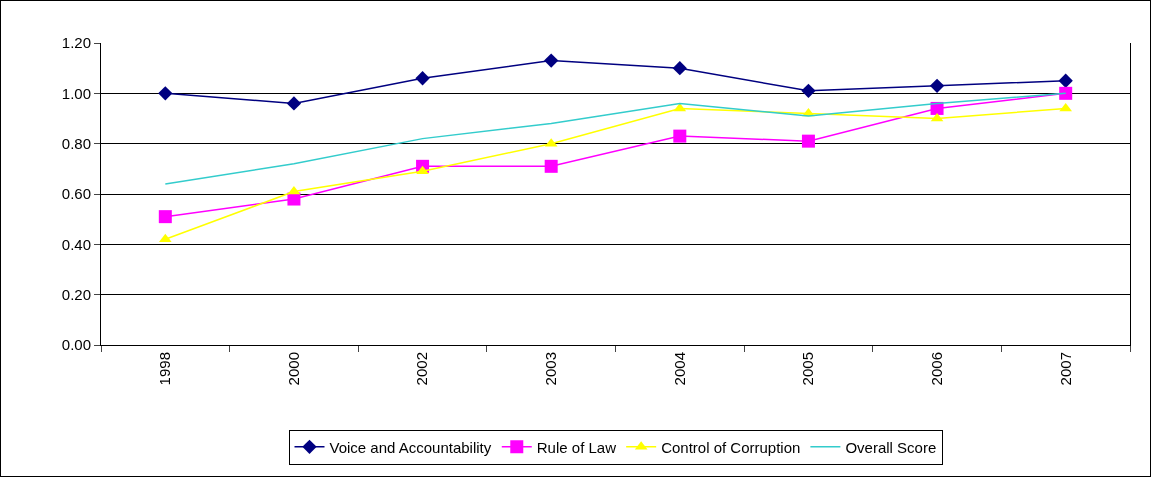  I want to click on x-tick-label: 2005, so click(808, 369).